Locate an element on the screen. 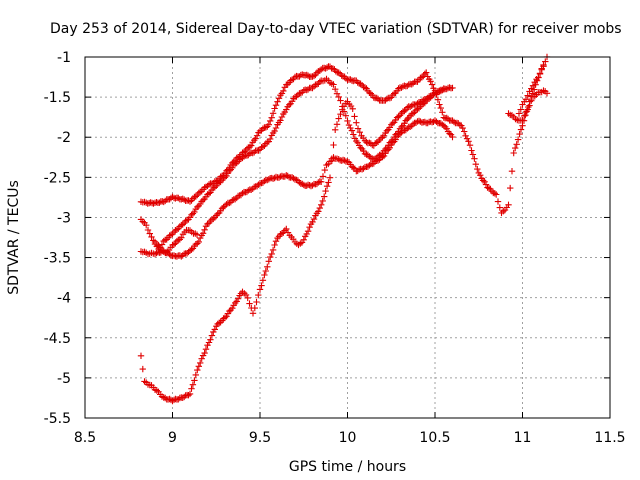  y-tick-label: -2.5 is located at coordinates (57, 178).